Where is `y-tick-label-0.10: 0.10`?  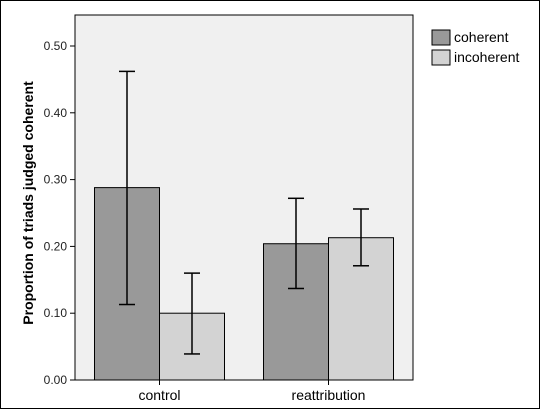
y-tick-label-0.10: 0.10 is located at coordinates (56, 313).